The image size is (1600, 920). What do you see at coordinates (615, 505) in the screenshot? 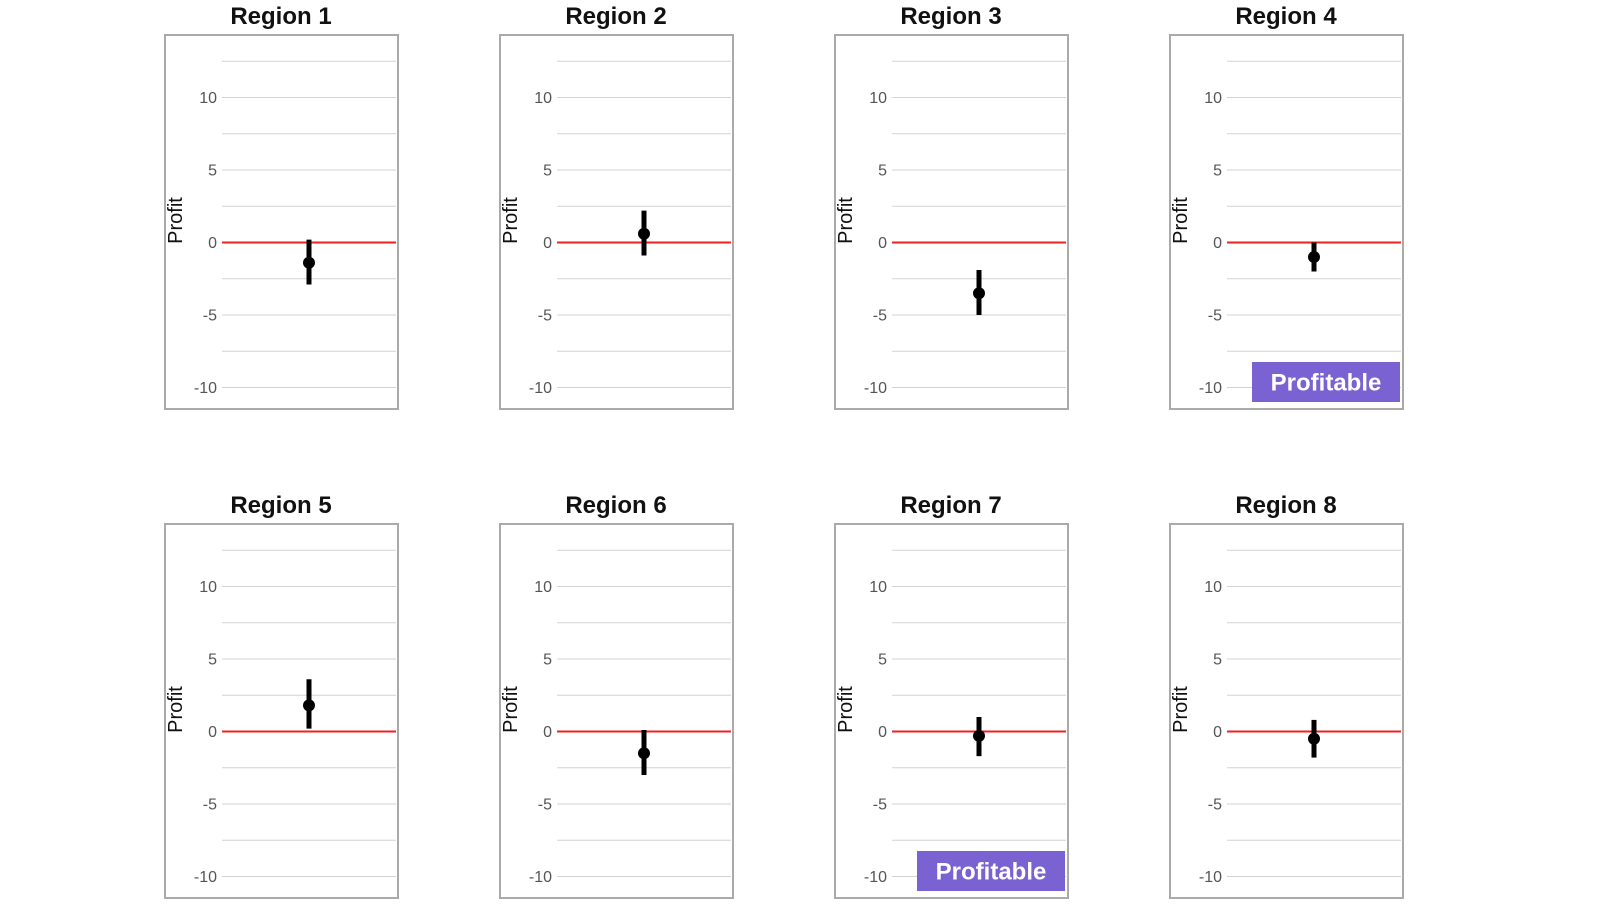
I see `panel-title: Region 6` at bounding box center [615, 505].